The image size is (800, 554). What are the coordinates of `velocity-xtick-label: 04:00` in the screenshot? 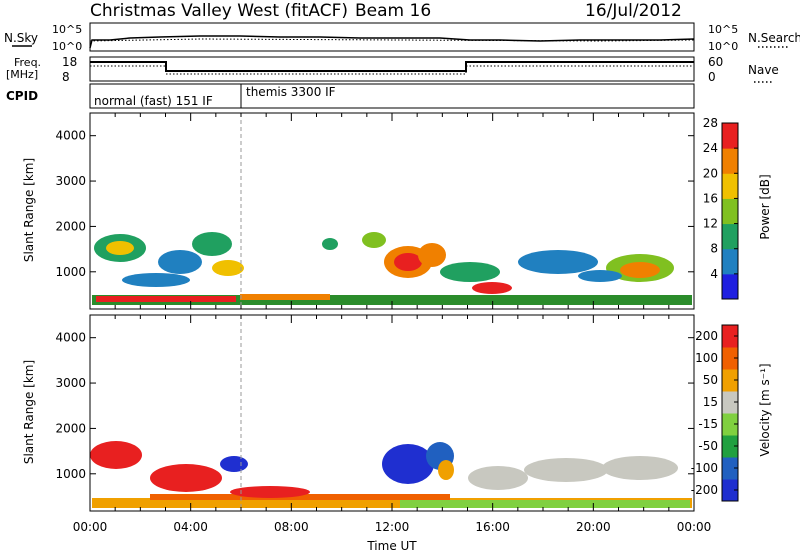 It's located at (190, 527).